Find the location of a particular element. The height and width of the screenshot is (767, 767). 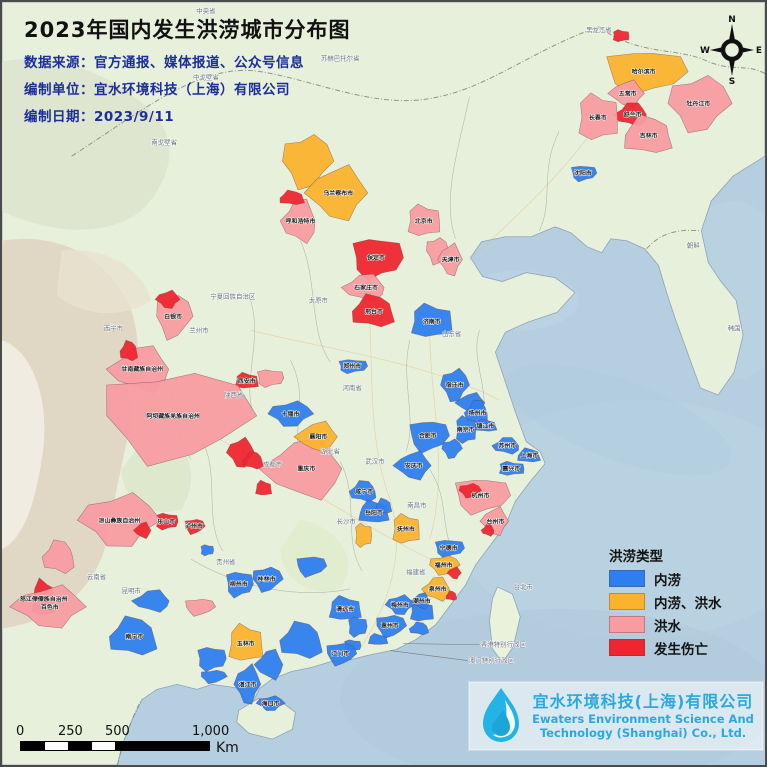

region-label: 岳阳市 is located at coordinates (374, 512).